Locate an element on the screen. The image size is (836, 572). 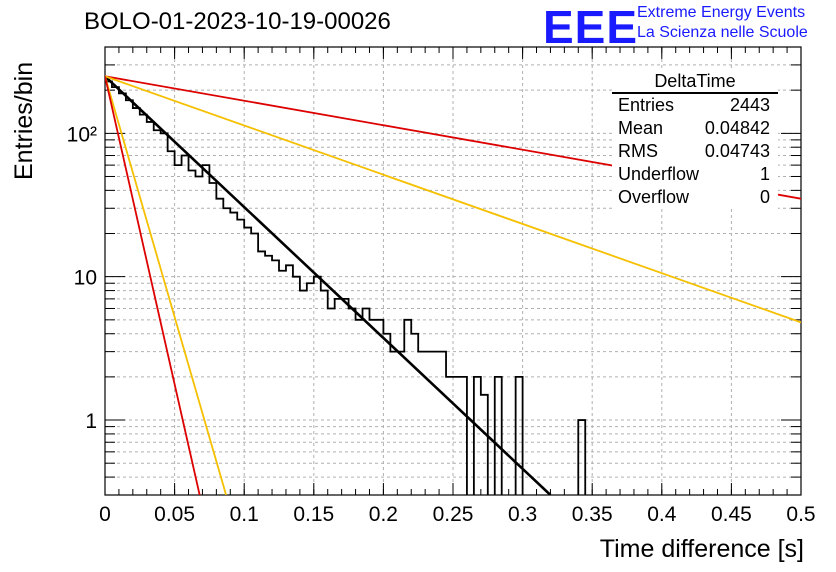
stats-label: Entries is located at coordinates (646, 105).